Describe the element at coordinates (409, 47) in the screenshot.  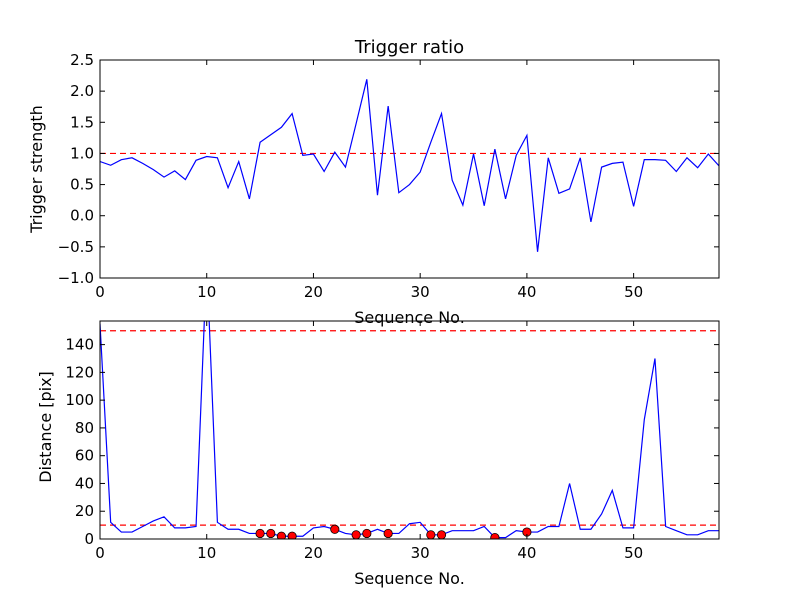
I see `chart-title: Trigger ratio` at that location.